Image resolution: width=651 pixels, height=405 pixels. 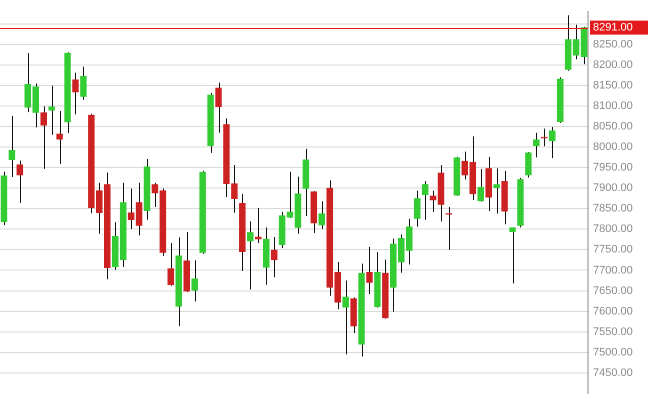 I want to click on y-tick-label: 7950.00, so click(x=613, y=168).